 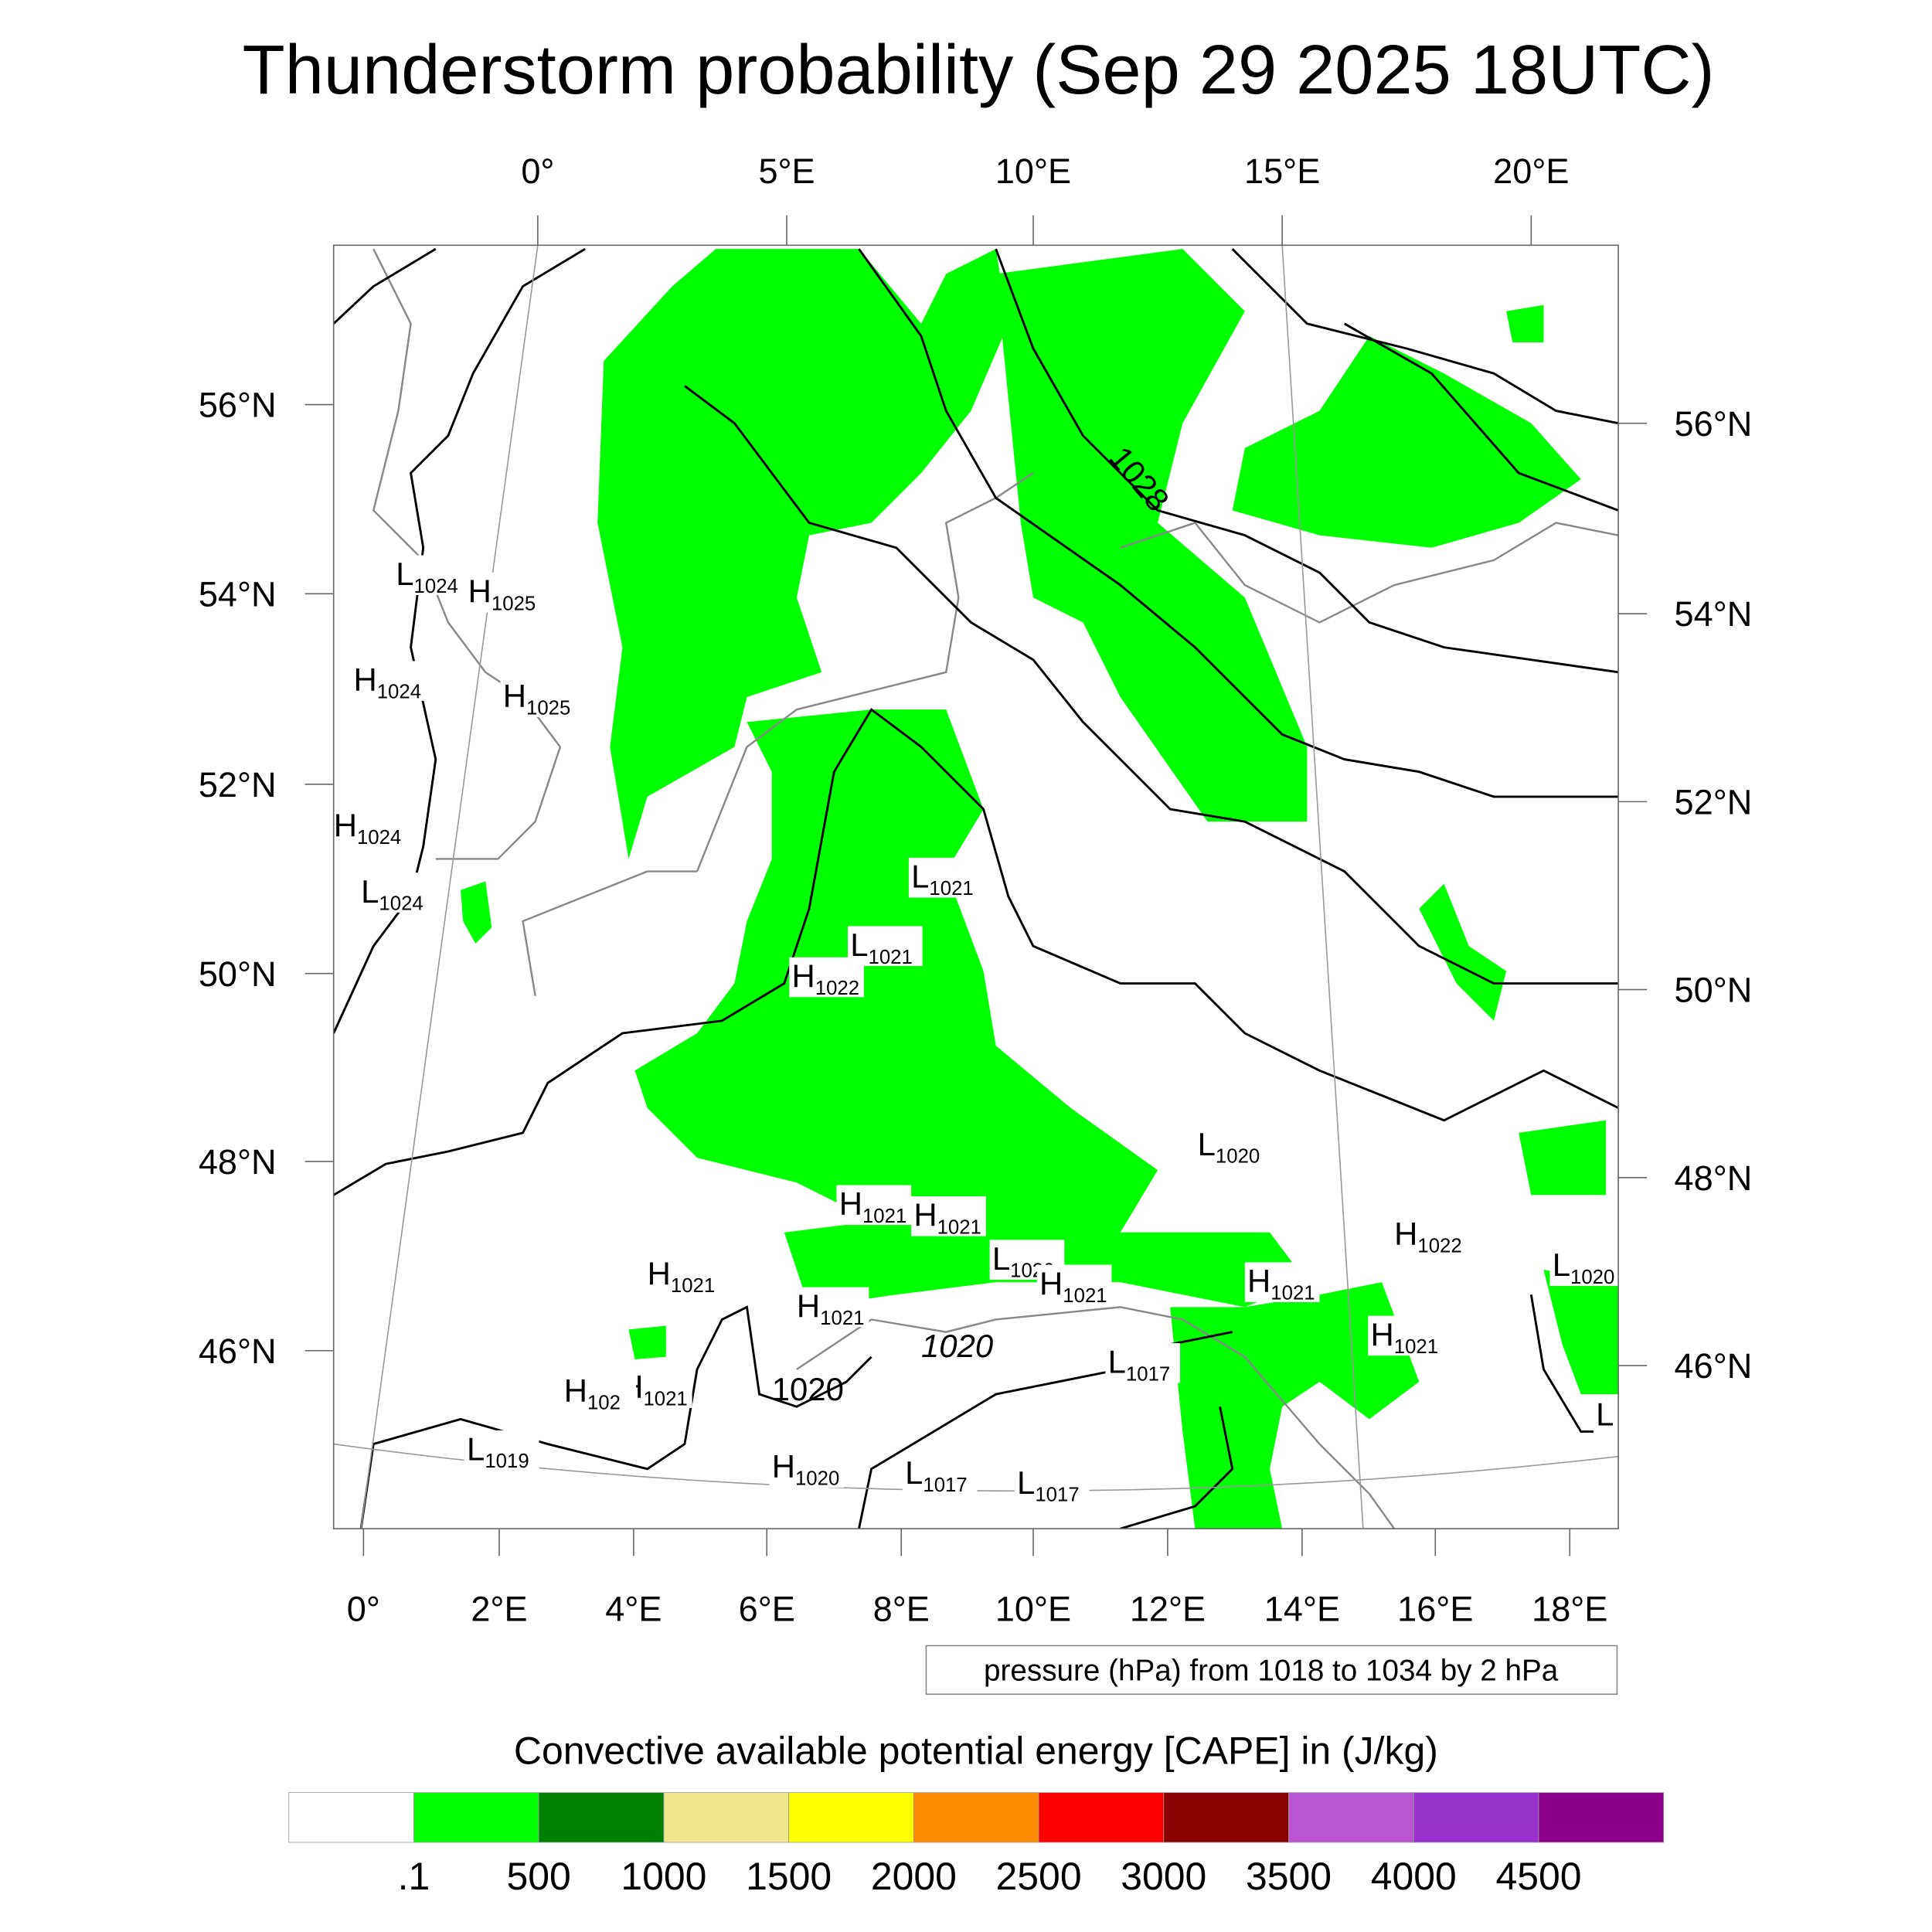 I want to click on lat-left-label: 56°N, so click(x=238, y=406).